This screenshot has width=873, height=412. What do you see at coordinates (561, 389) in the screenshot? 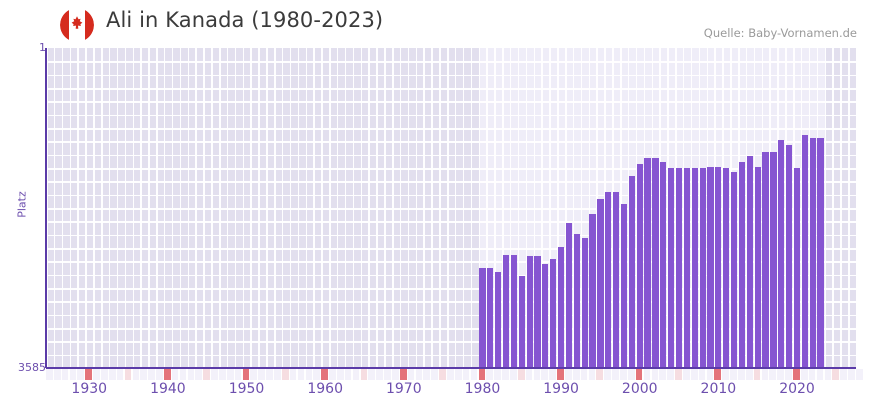
I see `x-axis-tick-label: 1990` at bounding box center [561, 389].